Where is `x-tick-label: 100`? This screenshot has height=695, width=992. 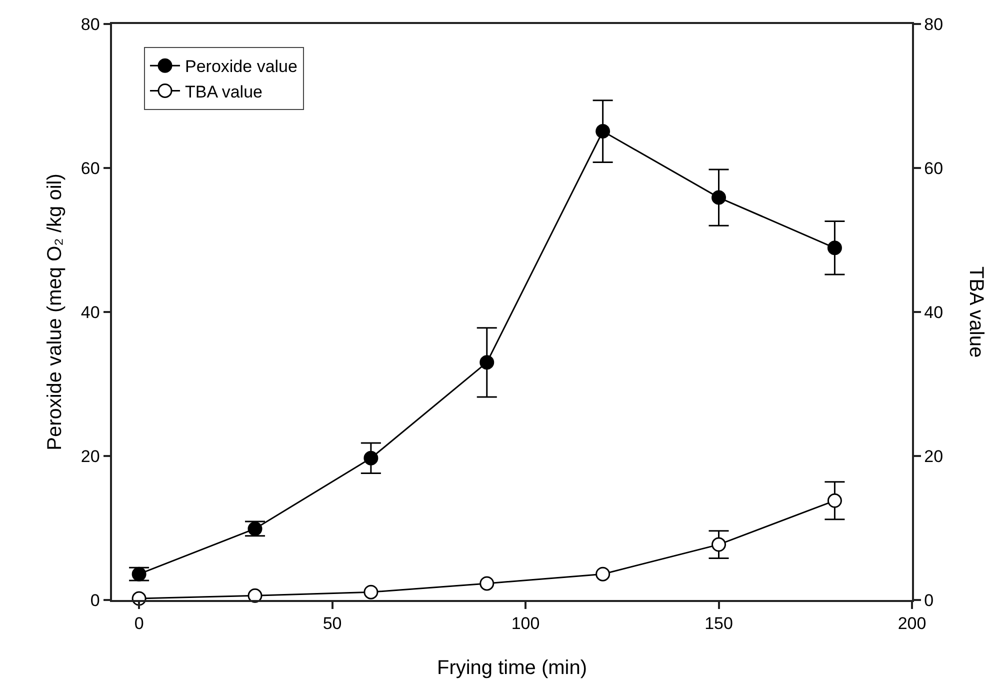
x-tick-label: 100 is located at coordinates (525, 624).